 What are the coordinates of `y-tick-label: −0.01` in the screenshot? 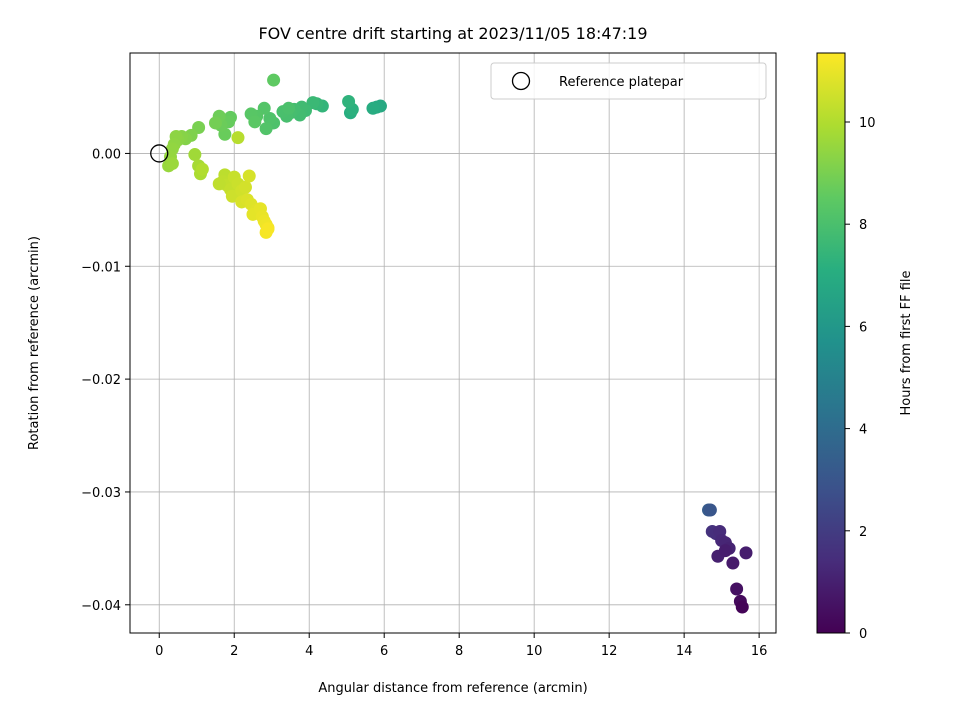 It's located at (101, 267).